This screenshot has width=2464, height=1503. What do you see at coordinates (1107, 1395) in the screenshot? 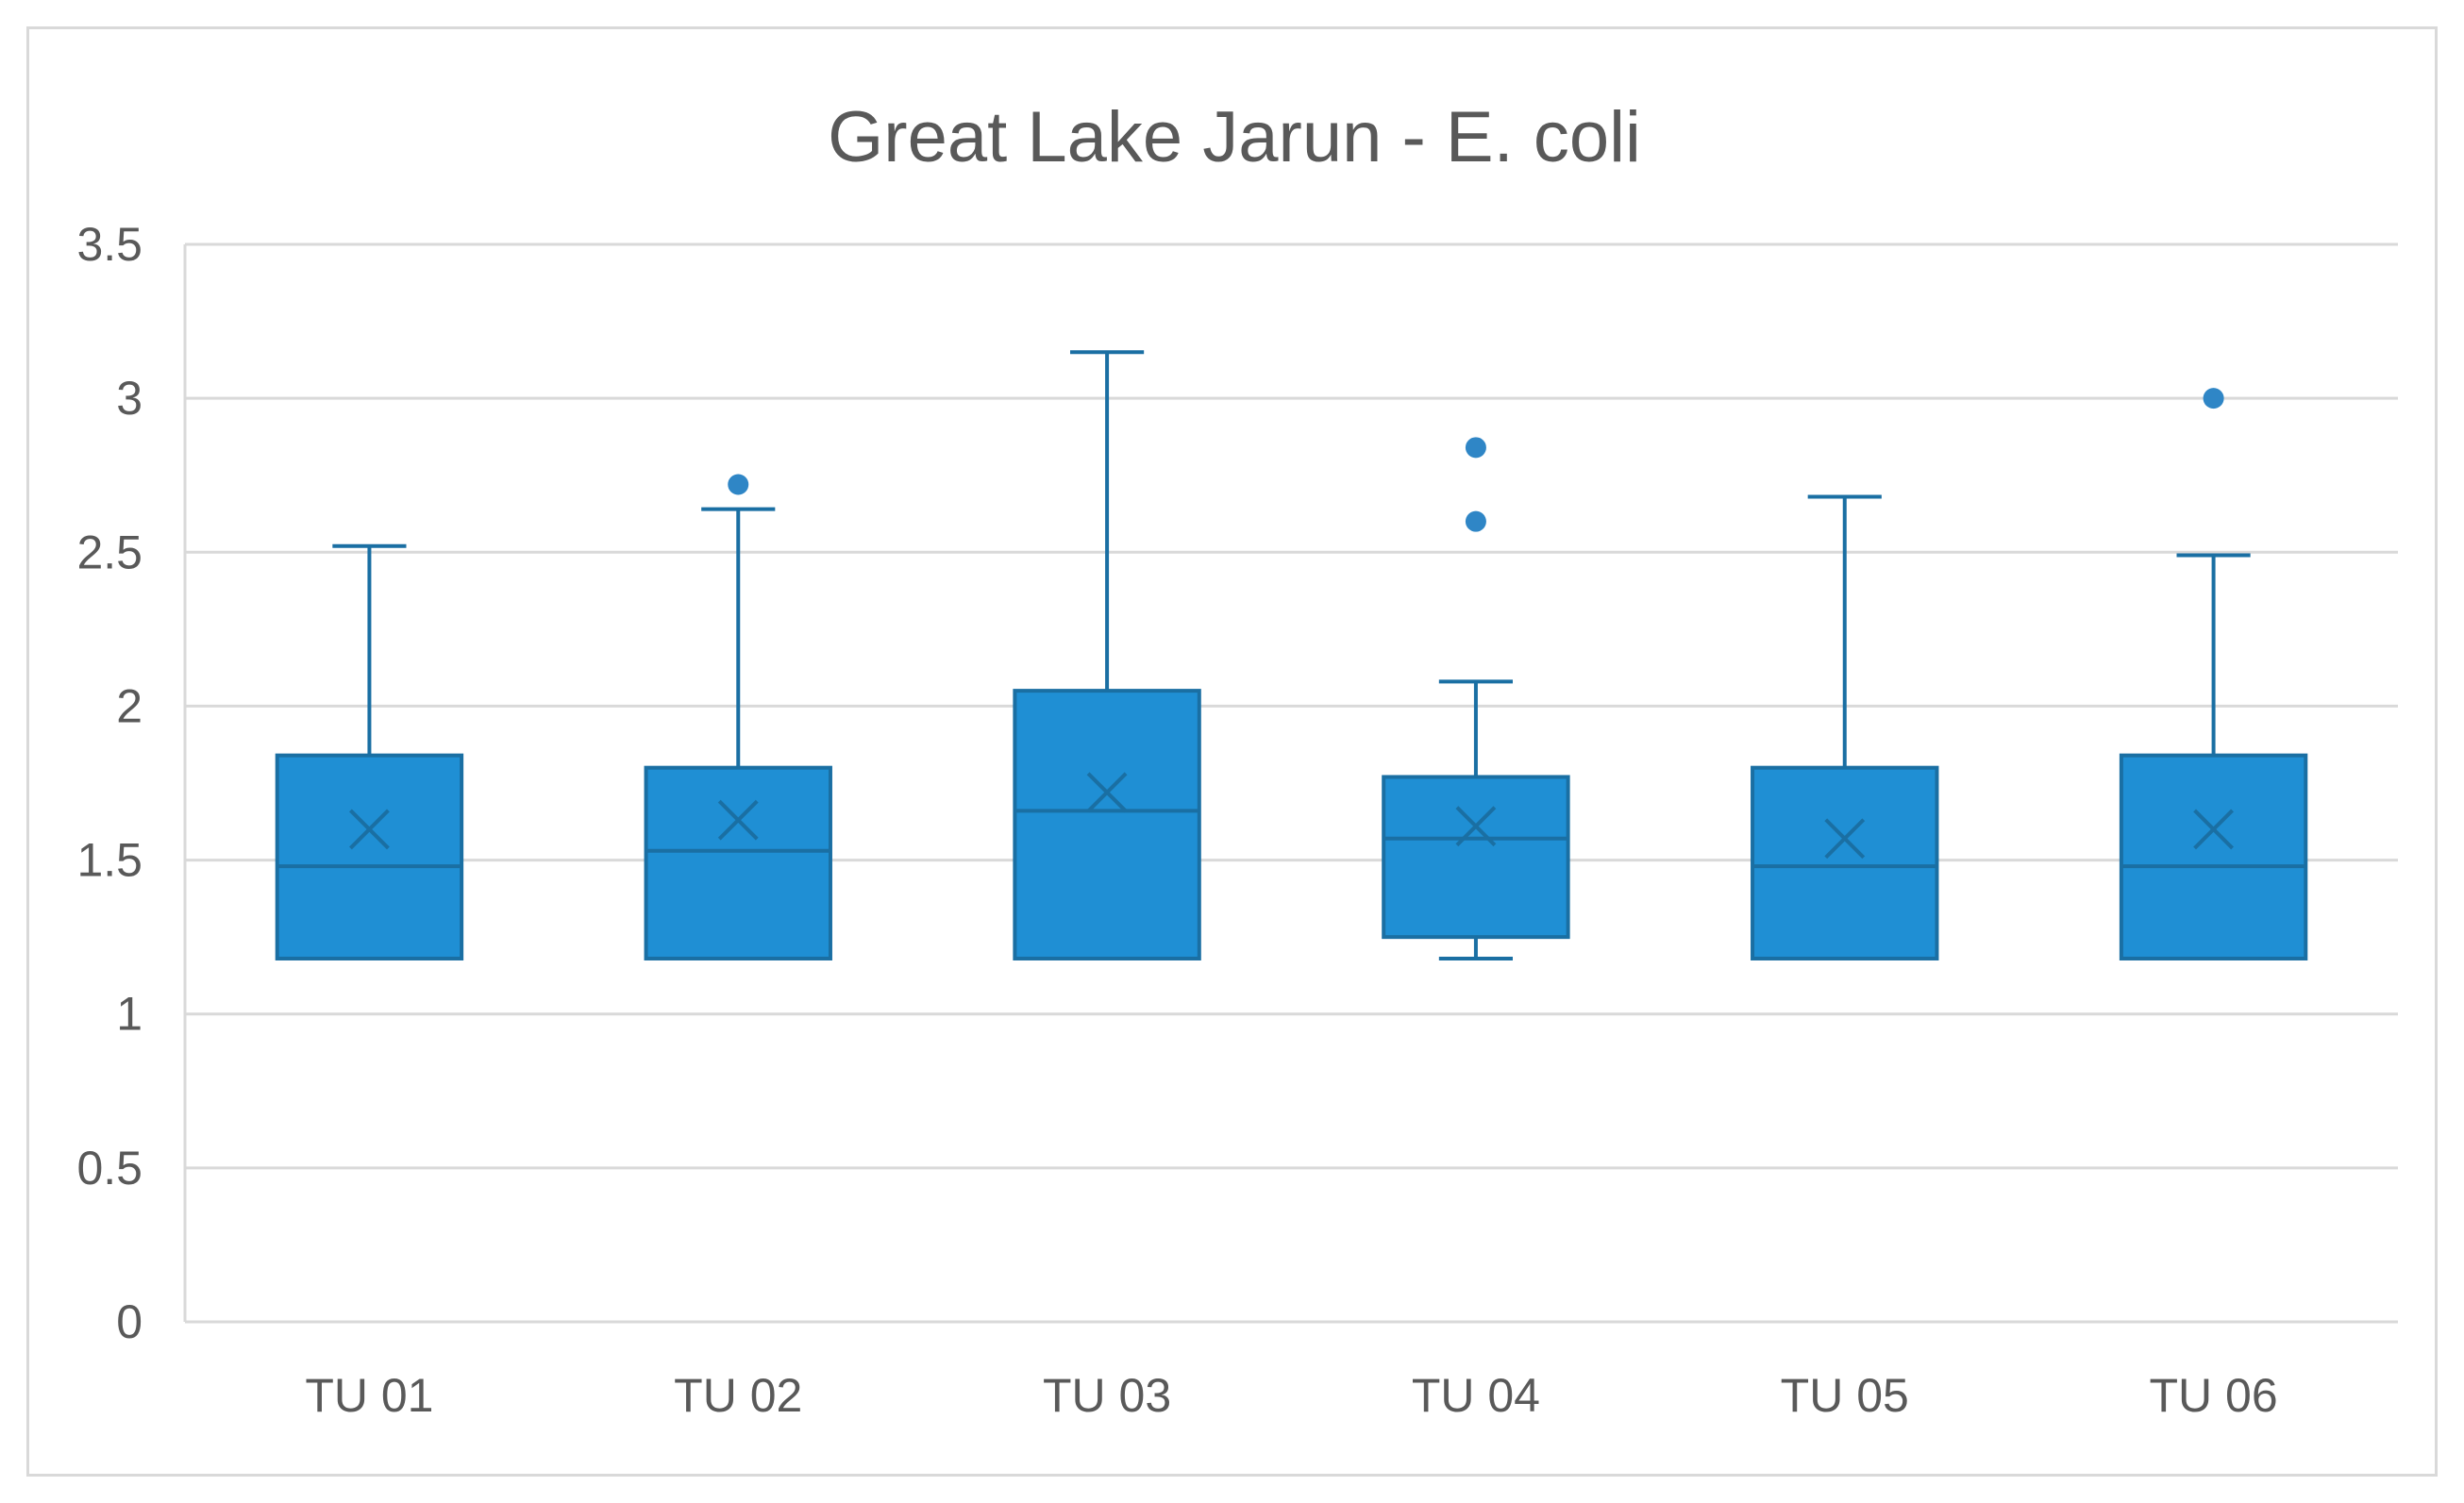
I see `x-tick-label: TU 03` at bounding box center [1107, 1395].